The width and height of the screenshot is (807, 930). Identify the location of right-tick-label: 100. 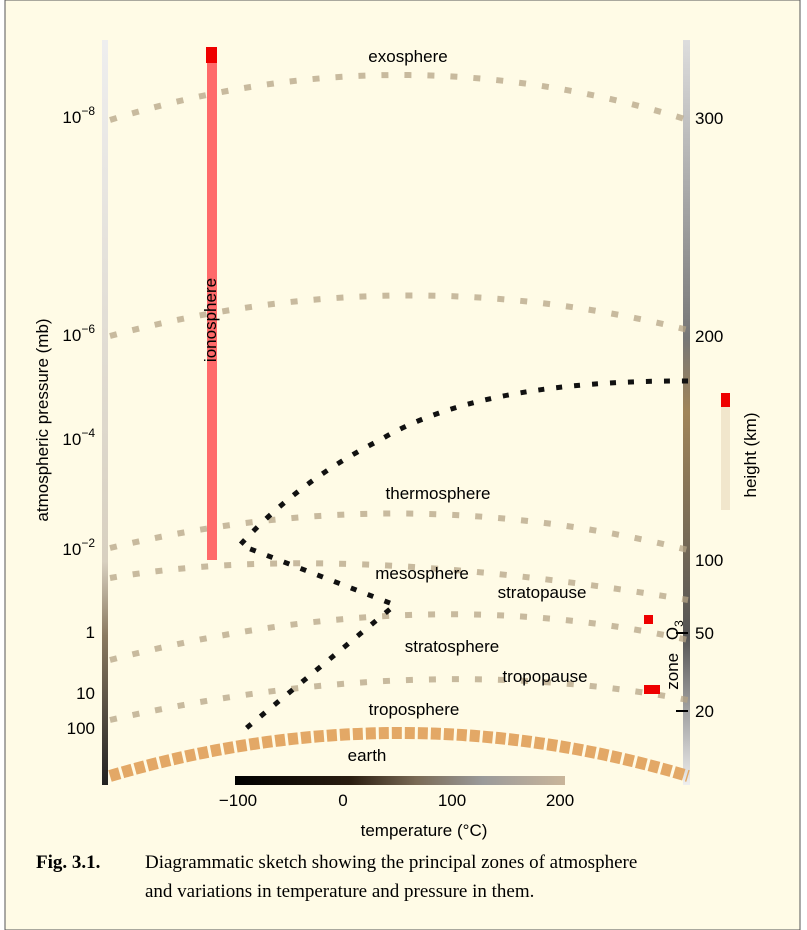
(709, 560).